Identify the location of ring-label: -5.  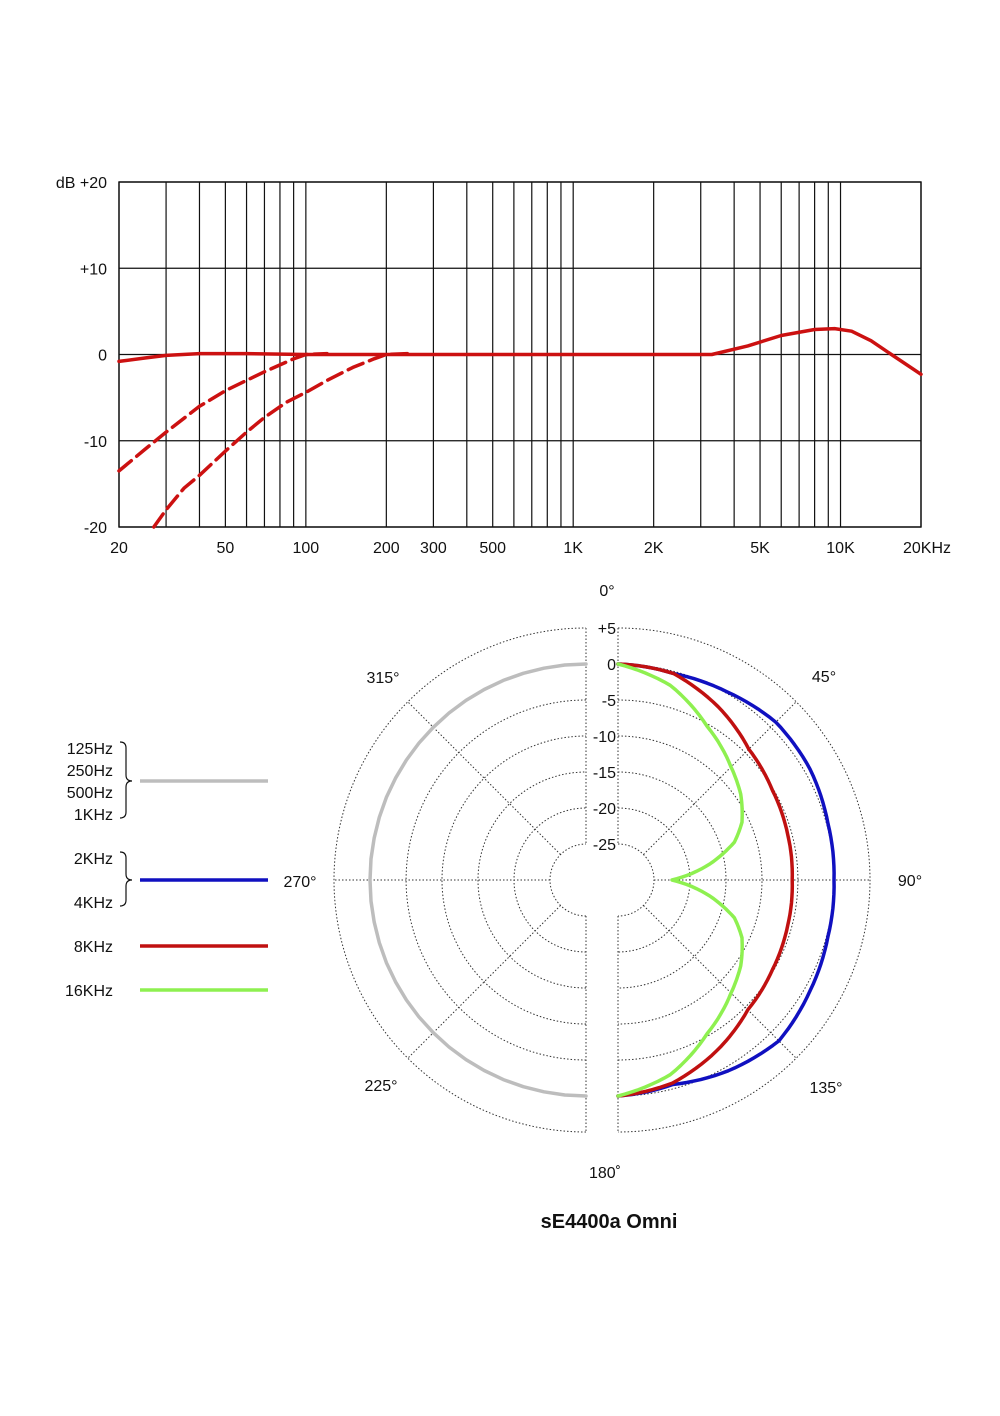
(609, 701).